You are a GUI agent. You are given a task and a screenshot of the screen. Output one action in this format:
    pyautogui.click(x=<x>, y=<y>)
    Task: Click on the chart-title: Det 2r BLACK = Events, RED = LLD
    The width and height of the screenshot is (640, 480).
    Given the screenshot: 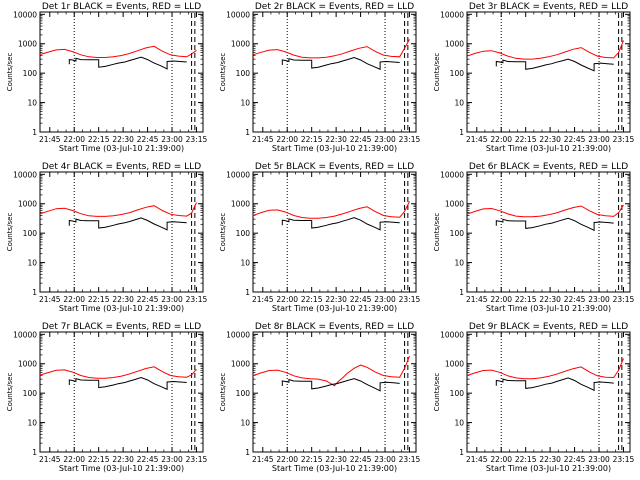 What is the action you would take?
    pyautogui.click(x=334, y=7)
    